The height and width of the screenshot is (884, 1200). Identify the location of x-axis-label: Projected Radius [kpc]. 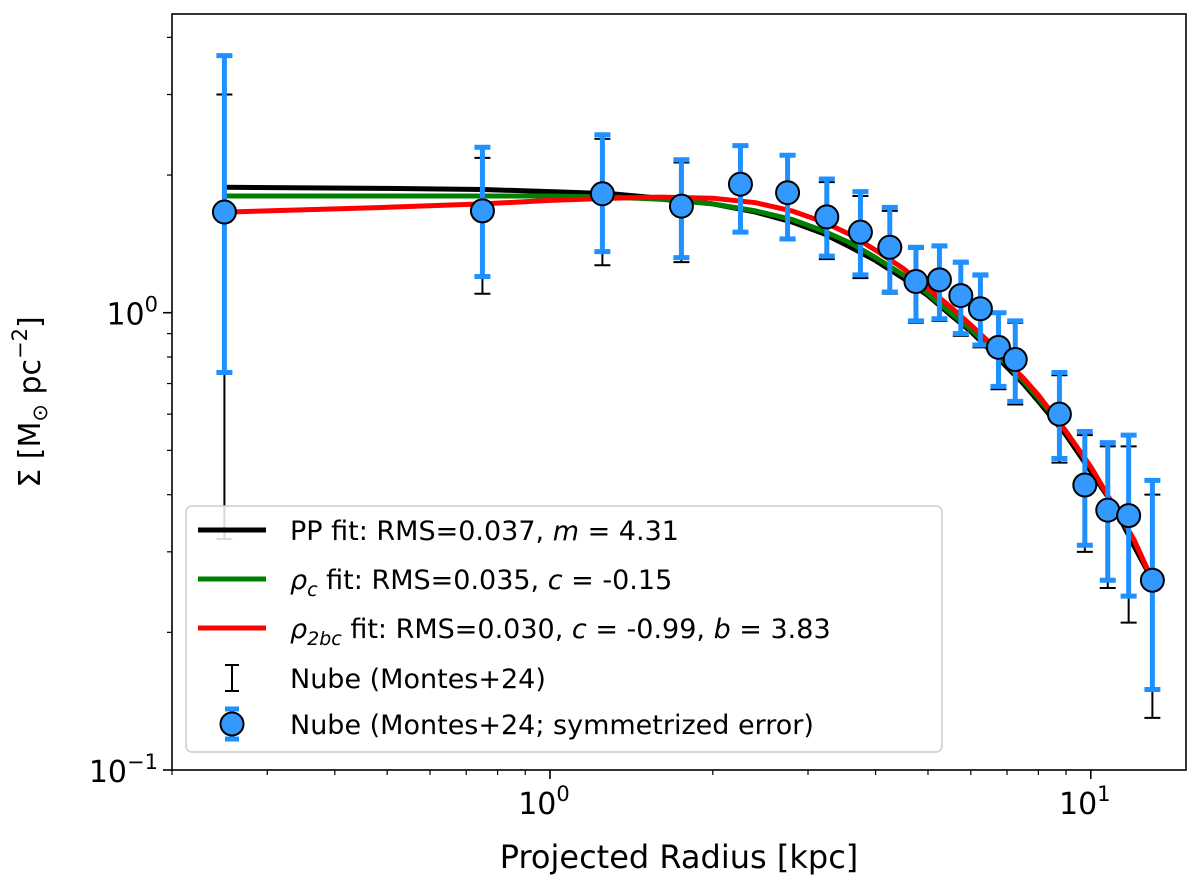
(679, 857).